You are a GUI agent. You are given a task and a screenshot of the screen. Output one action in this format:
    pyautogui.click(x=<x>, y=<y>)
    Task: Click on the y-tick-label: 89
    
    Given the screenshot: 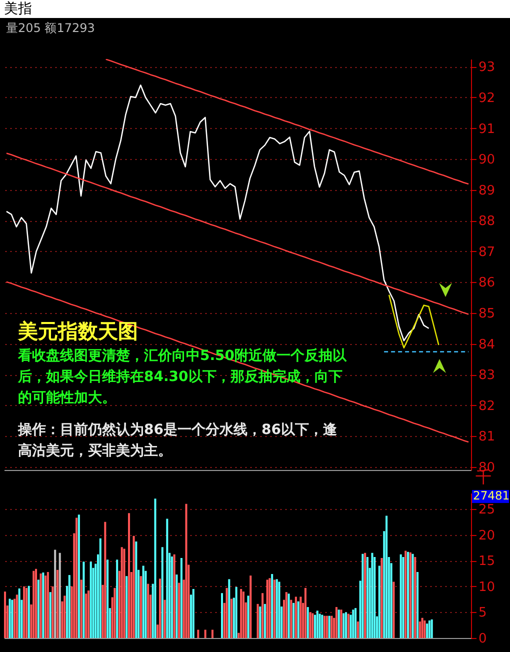 What is the action you would take?
    pyautogui.click(x=487, y=190)
    